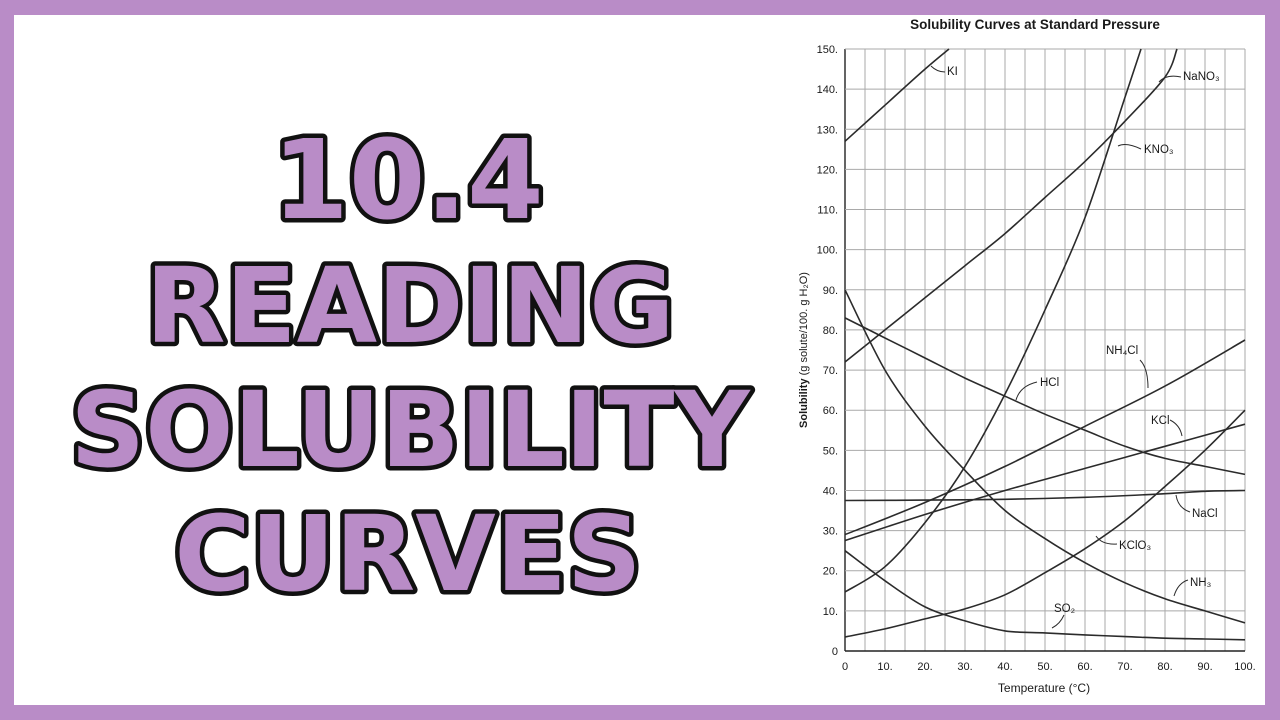 The image size is (1280, 720). I want to click on y-tick-label: 30., so click(830, 532).